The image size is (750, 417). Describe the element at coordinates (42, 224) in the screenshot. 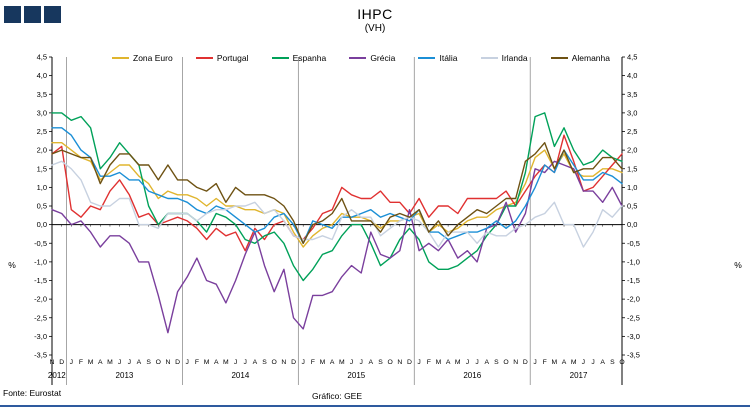

I see `y-tick-label-left: 0,0` at that location.